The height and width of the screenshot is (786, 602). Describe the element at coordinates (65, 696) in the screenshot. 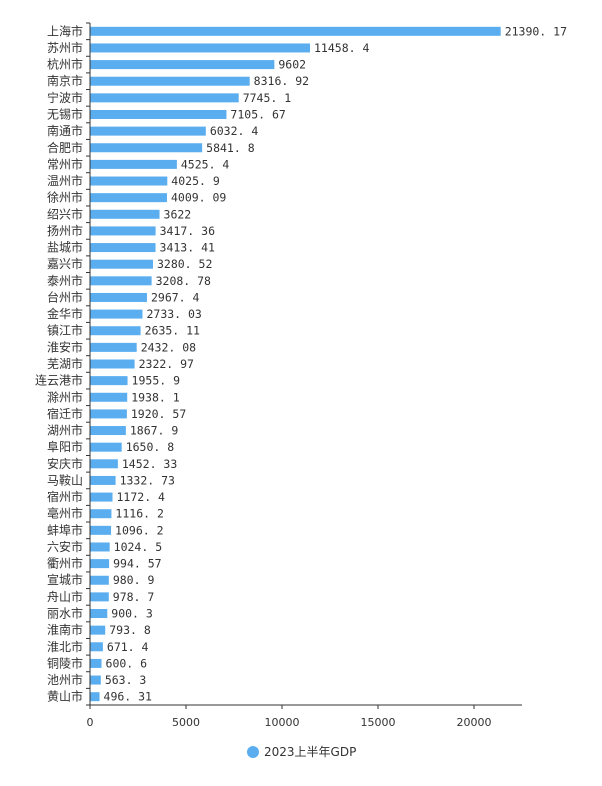

I see `category-label-41: 黄山市` at that location.